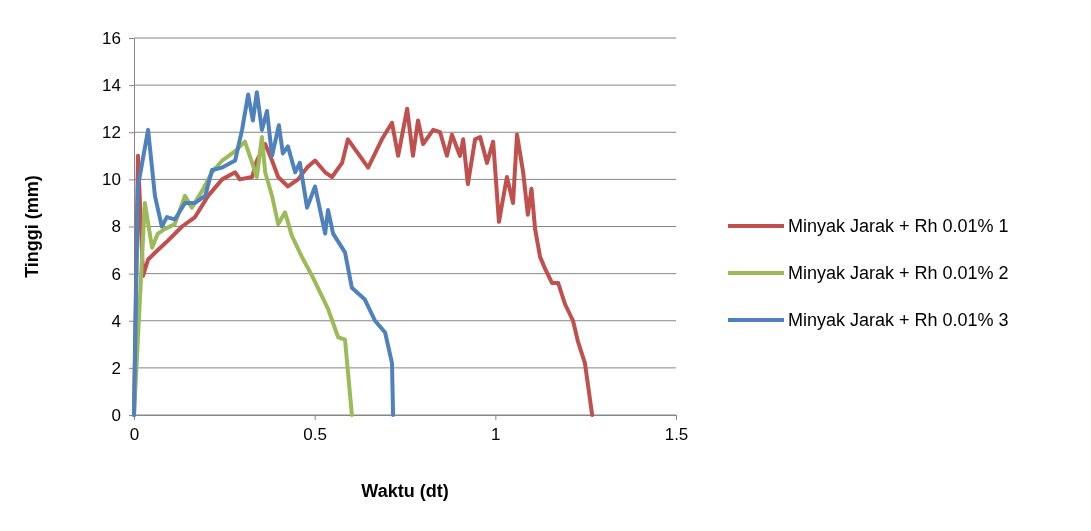 This screenshot has height=531, width=1091. I want to click on x-tick-label: 0.5, so click(315, 435).